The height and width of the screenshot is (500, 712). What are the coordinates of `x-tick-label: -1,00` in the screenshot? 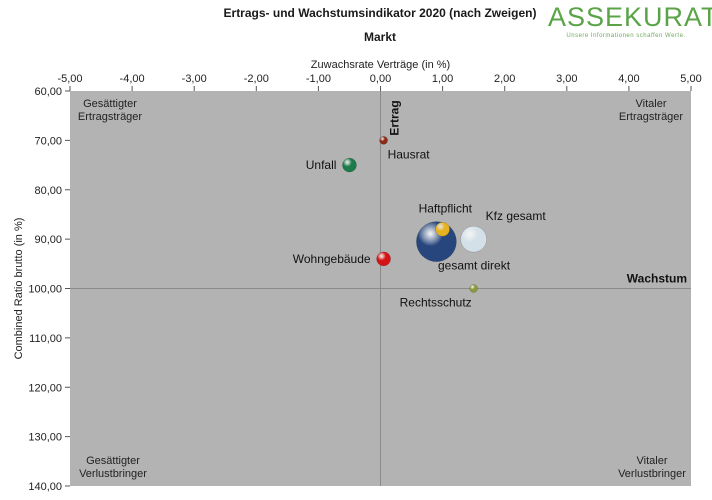 It's located at (318, 79).